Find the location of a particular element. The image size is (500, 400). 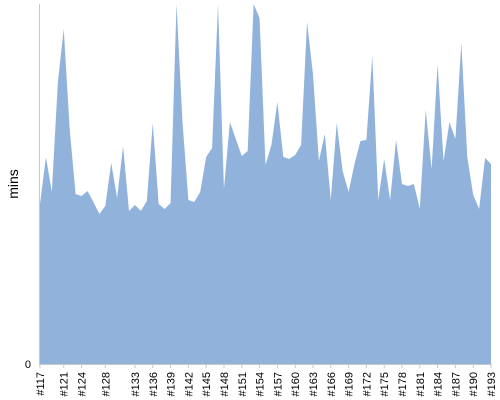

x-tick-label: #124 is located at coordinates (83, 384).